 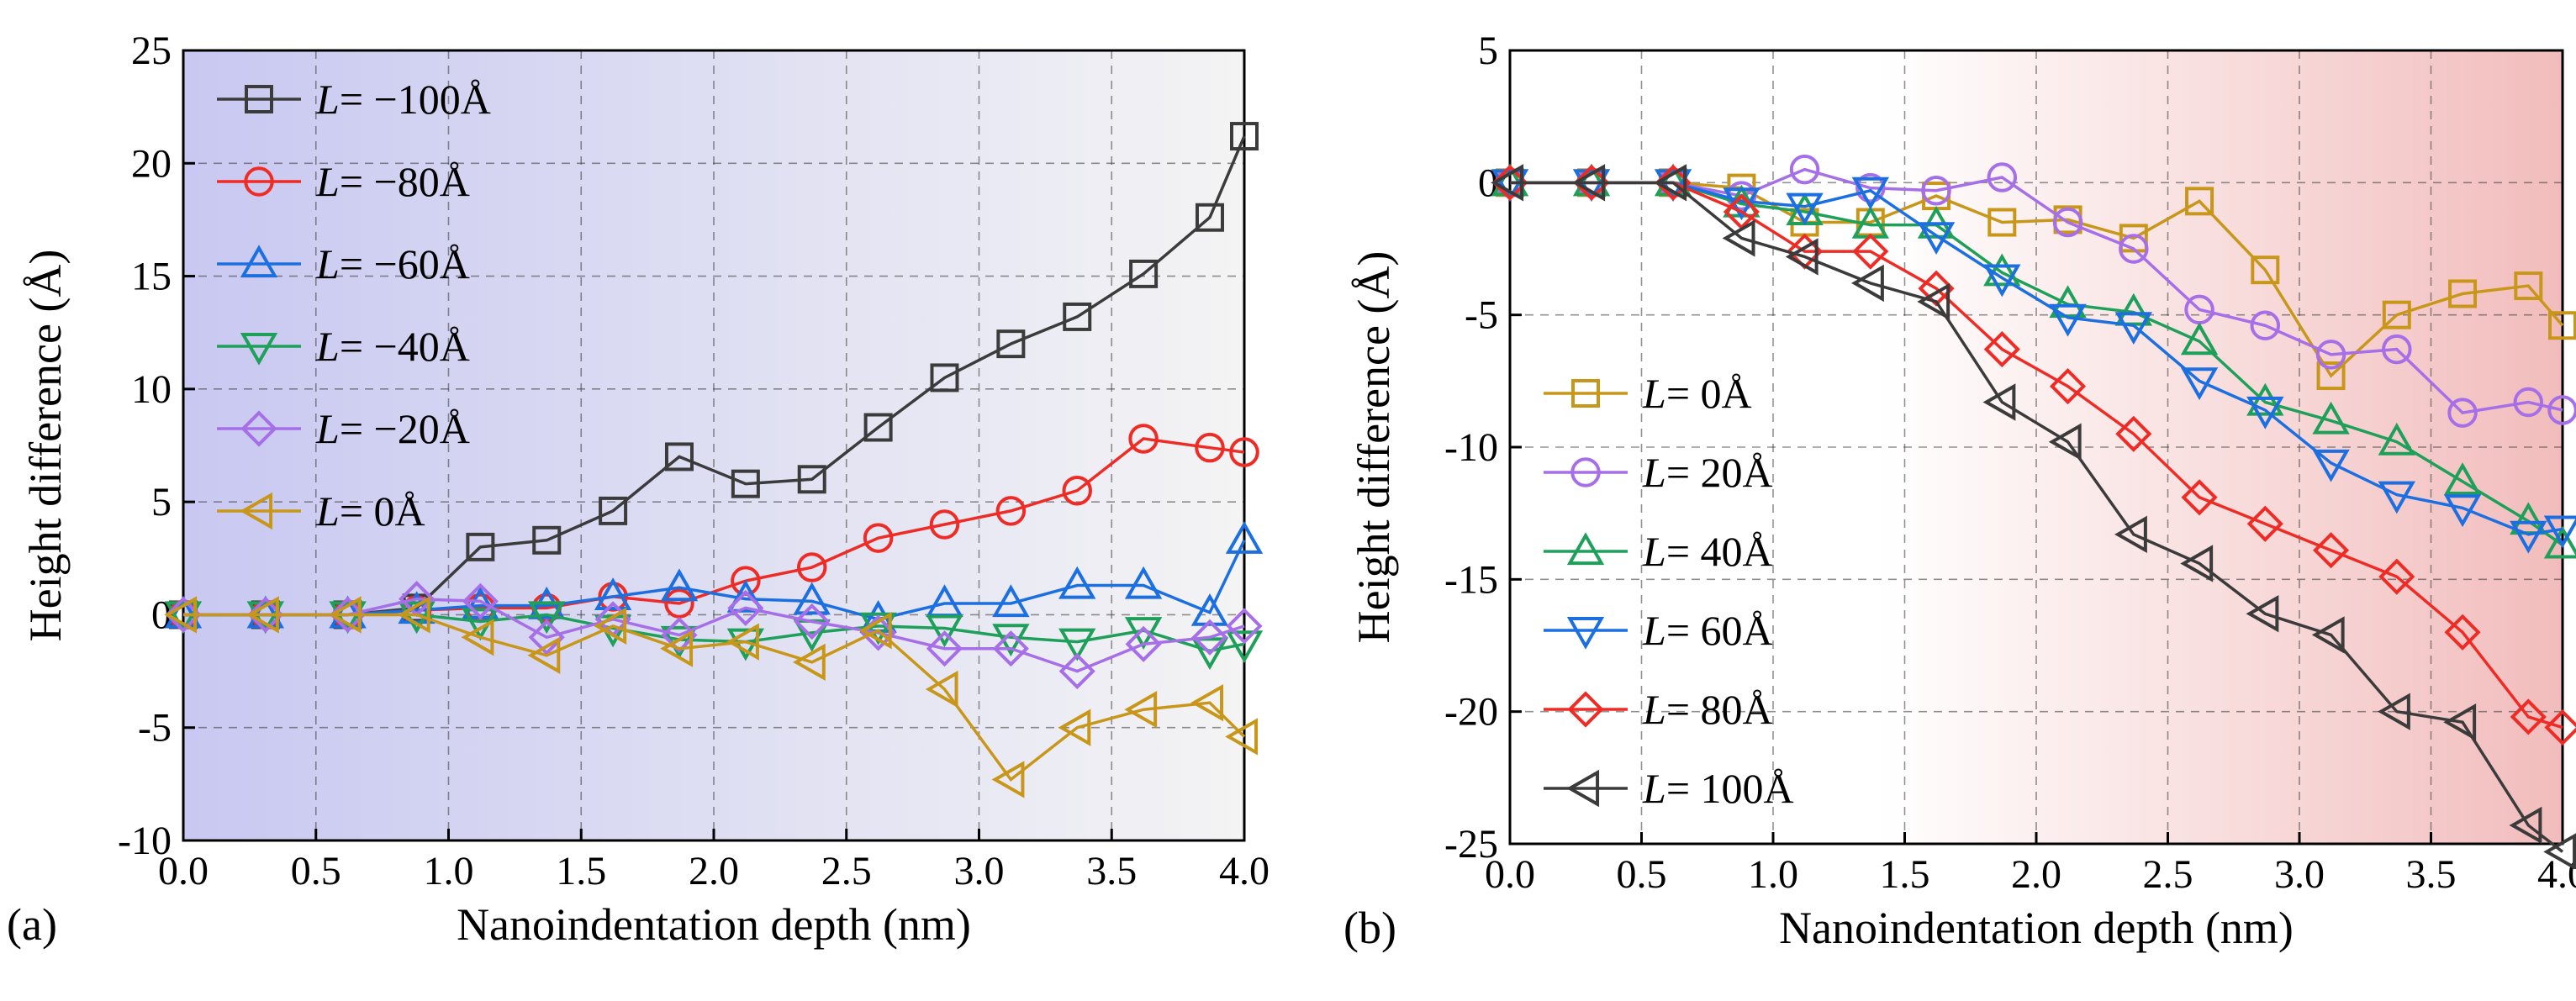 I want to click on x-tick-label: 4.0, so click(x=1244, y=871).